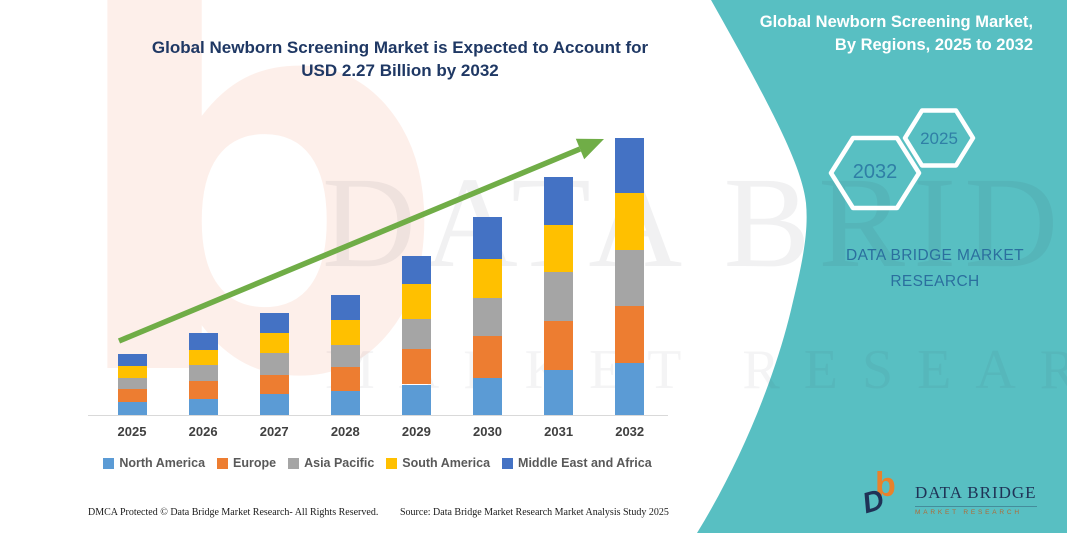 The height and width of the screenshot is (533, 1067). What do you see at coordinates (559, 431) in the screenshot?
I see `x-axis-label: 2031` at bounding box center [559, 431].